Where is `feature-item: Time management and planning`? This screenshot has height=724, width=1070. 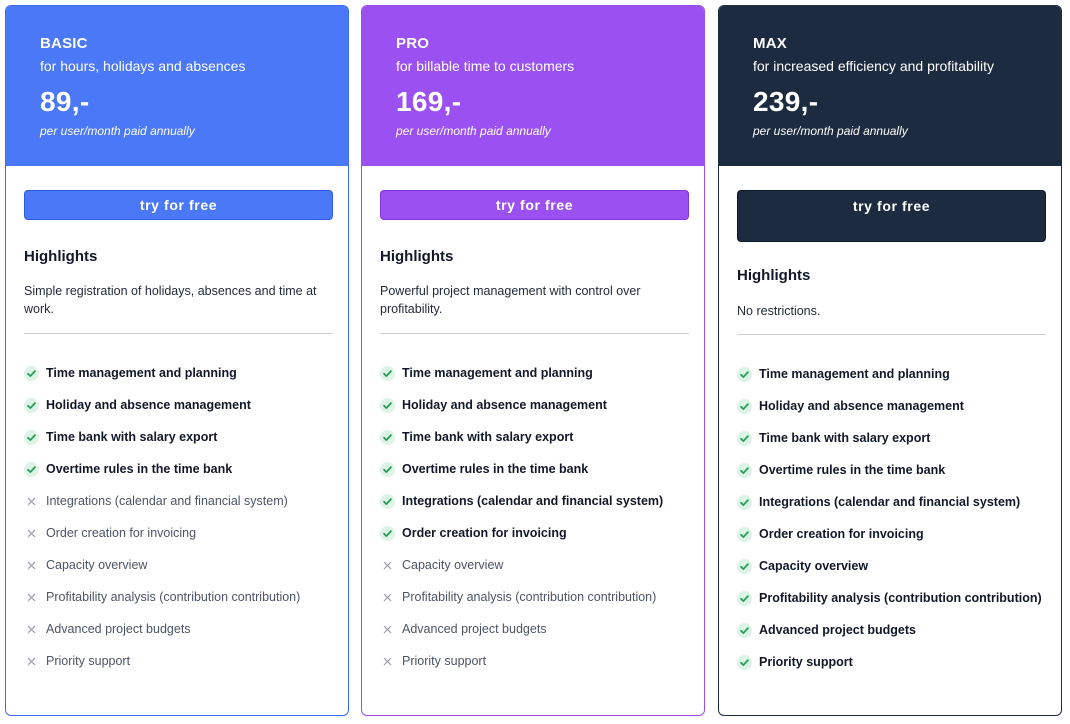 feature-item: Time management and planning is located at coordinates (890, 374).